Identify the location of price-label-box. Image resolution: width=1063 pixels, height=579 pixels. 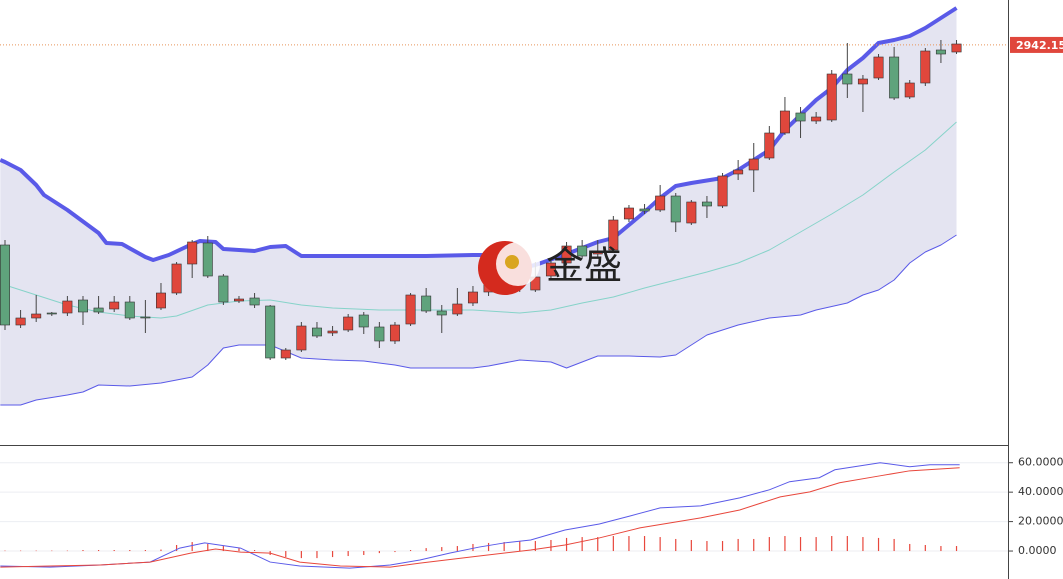
(1036, 44).